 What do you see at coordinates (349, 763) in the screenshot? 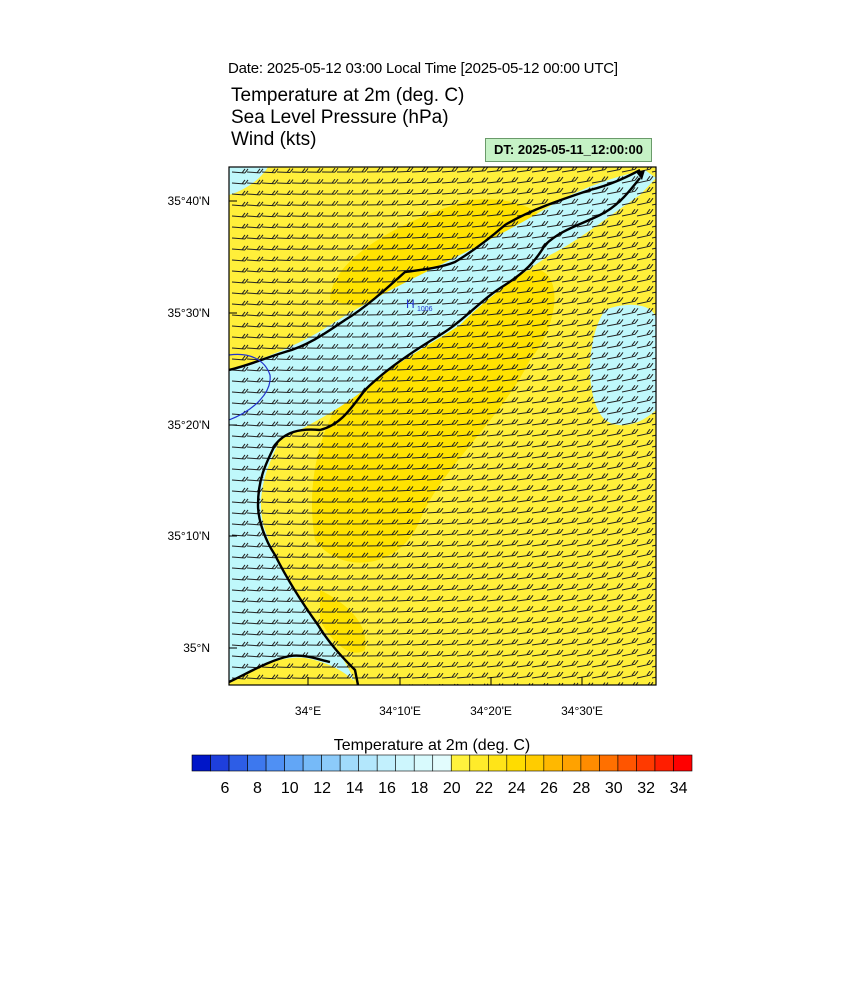
I see `colorbar-swatch` at bounding box center [349, 763].